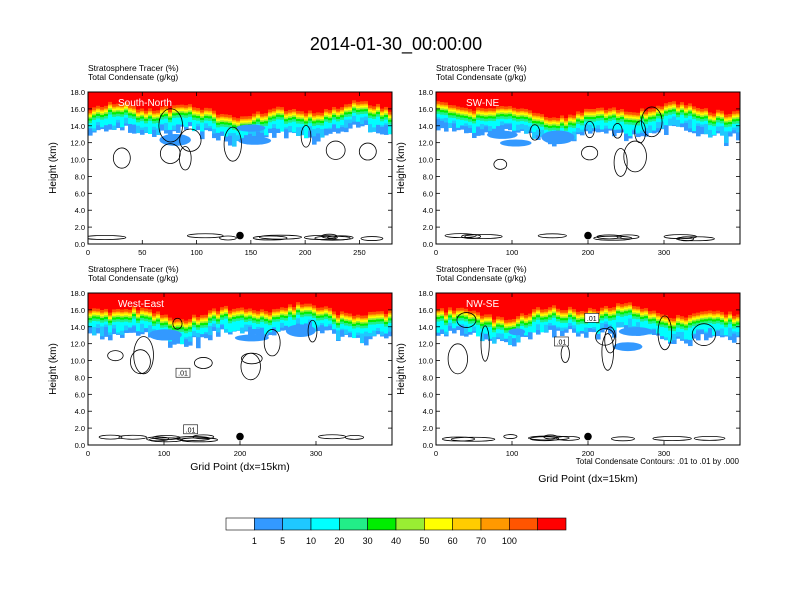  I want to click on tracer-patch, so click(251, 128).